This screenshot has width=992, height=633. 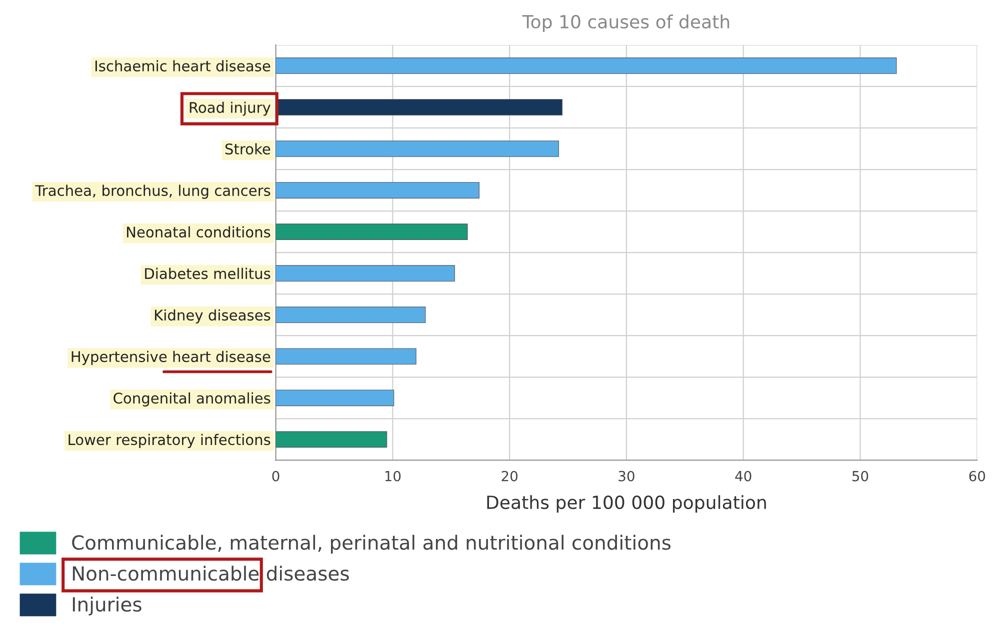 I want to click on x-tick-label: 40, so click(x=743, y=476).